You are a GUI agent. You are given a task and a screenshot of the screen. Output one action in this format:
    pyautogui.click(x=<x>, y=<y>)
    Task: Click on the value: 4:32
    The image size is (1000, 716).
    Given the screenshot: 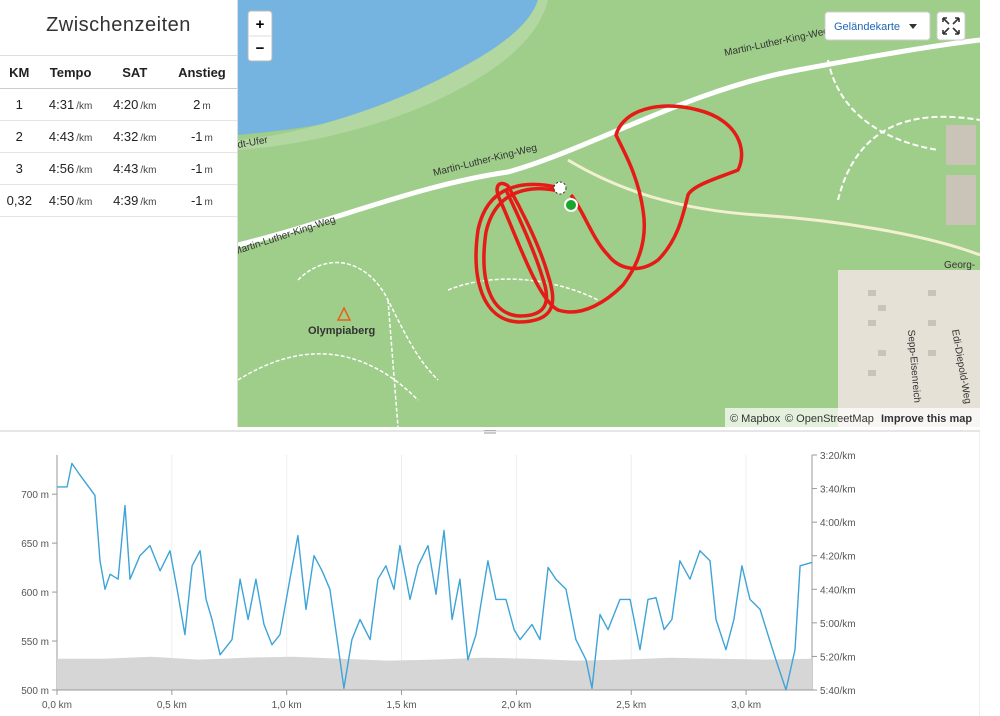 What is the action you would take?
    pyautogui.click(x=126, y=136)
    